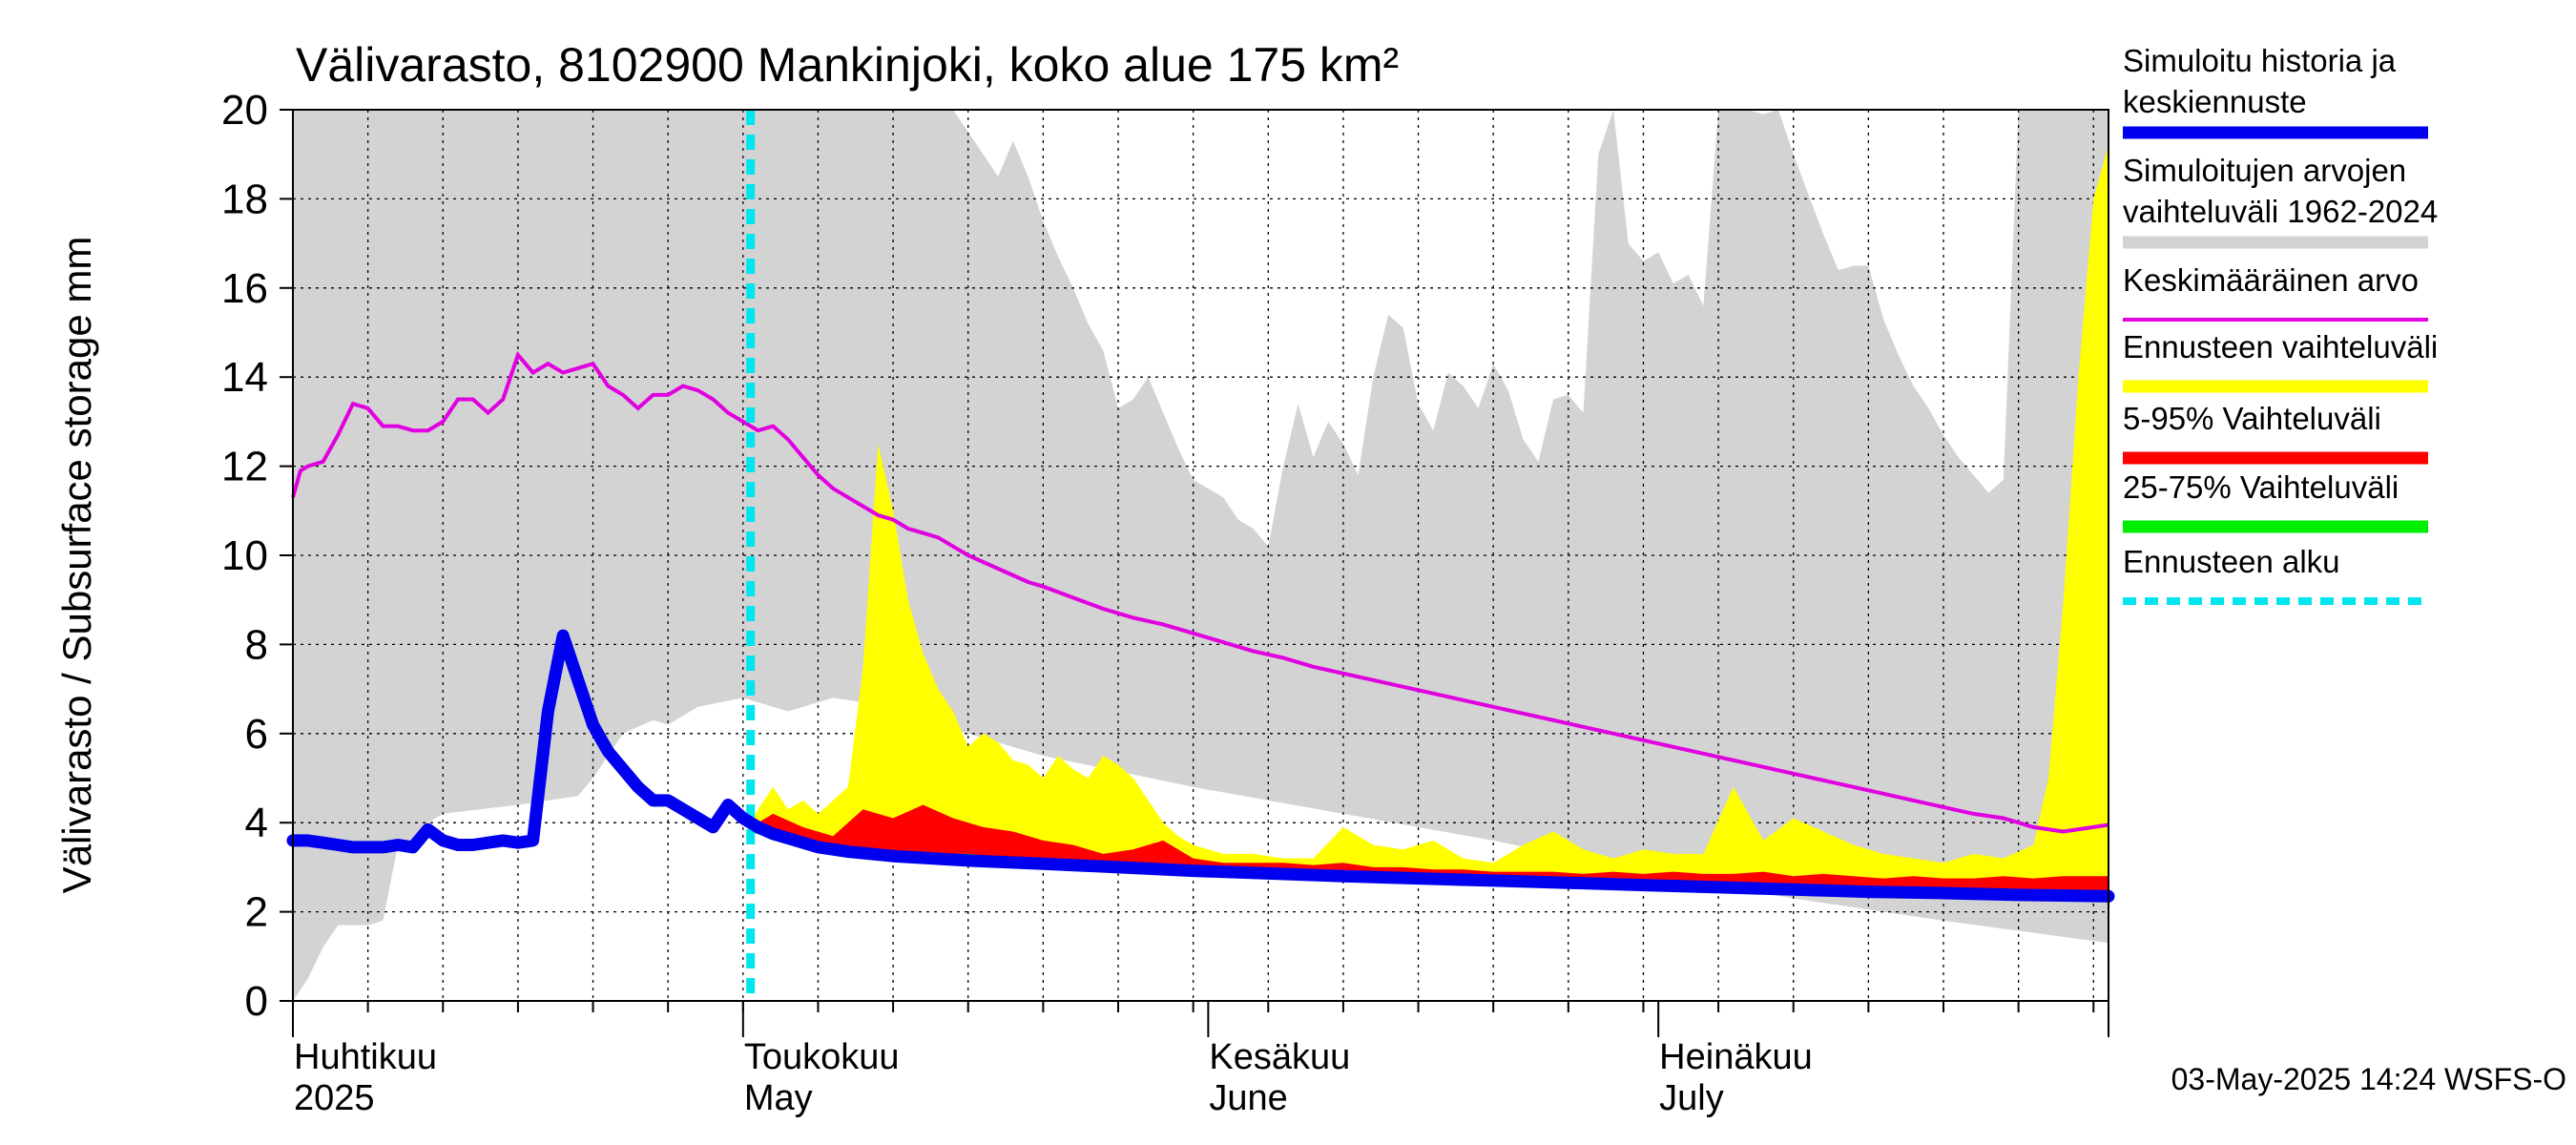 This screenshot has width=2576, height=1145. Describe the element at coordinates (244, 555) in the screenshot. I see `y-tick-label: 10` at that location.